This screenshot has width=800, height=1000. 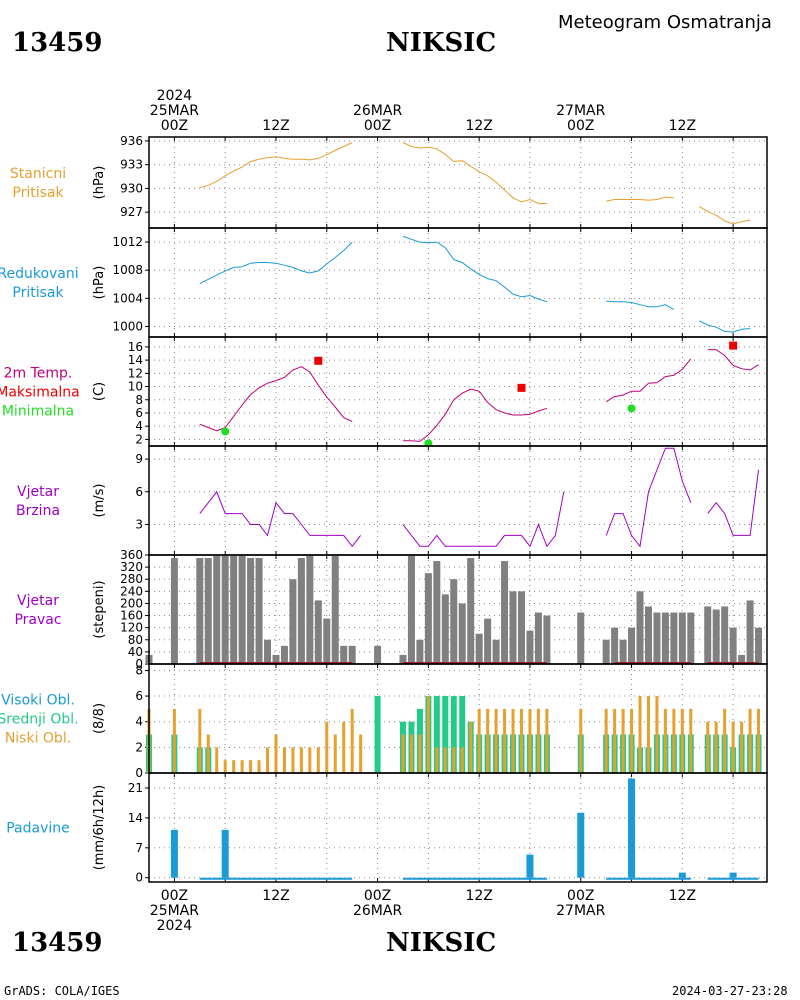 What do you see at coordinates (99, 391) in the screenshot?
I see `y-axis-label: (C)` at bounding box center [99, 391].